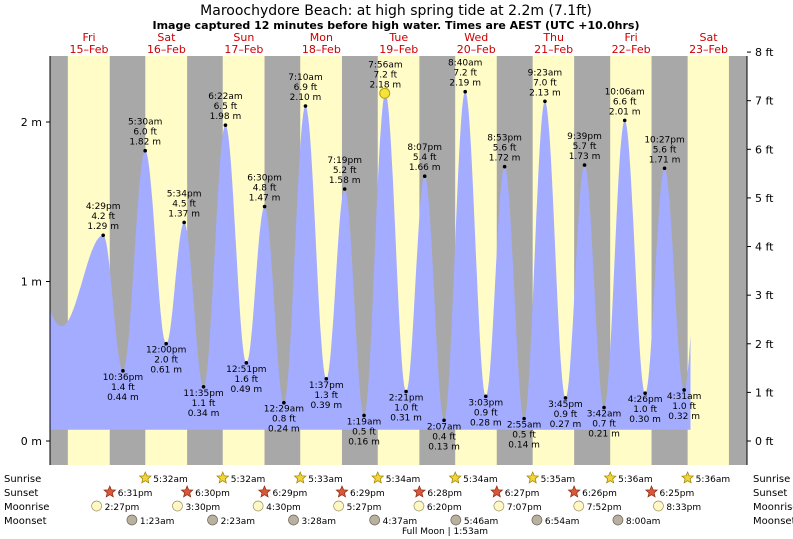 This screenshot has height=539, width=793. What do you see at coordinates (386, 75) in the screenshot?
I see `high-tide-label: 7.2 ft` at bounding box center [386, 75].